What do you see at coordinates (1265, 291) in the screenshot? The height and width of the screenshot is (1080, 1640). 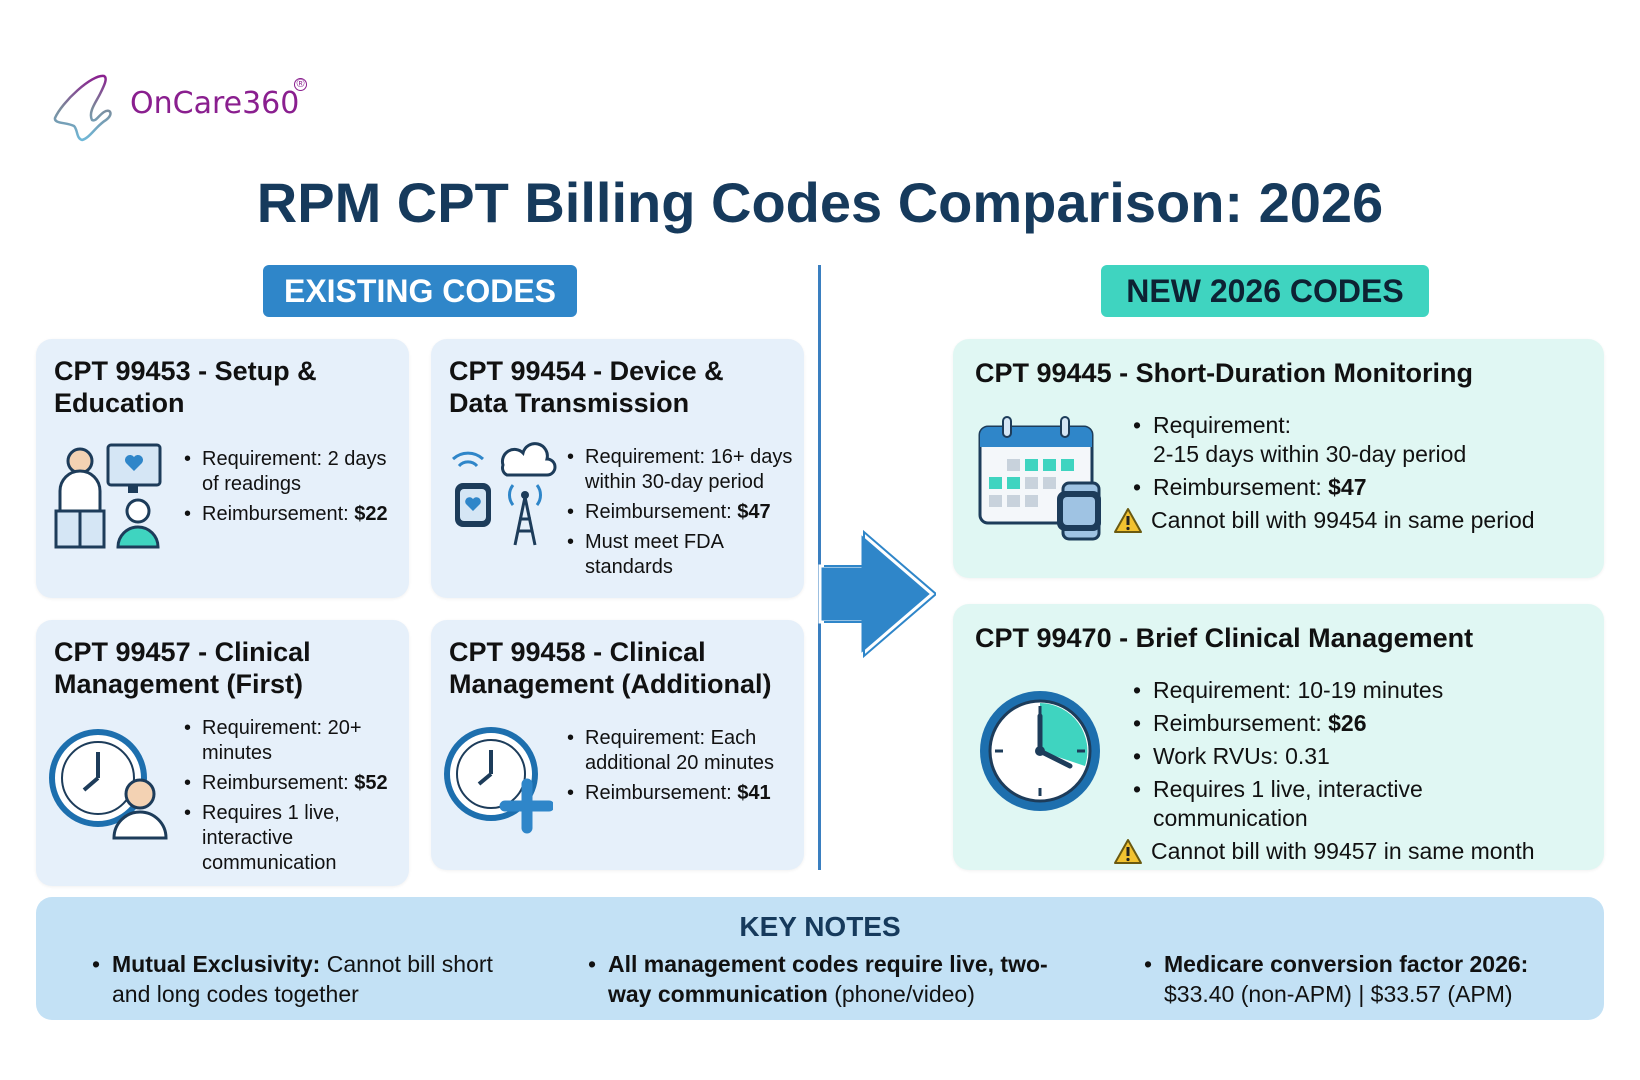 I see `new-codes-badge: NEW 2026 CODES` at bounding box center [1265, 291].